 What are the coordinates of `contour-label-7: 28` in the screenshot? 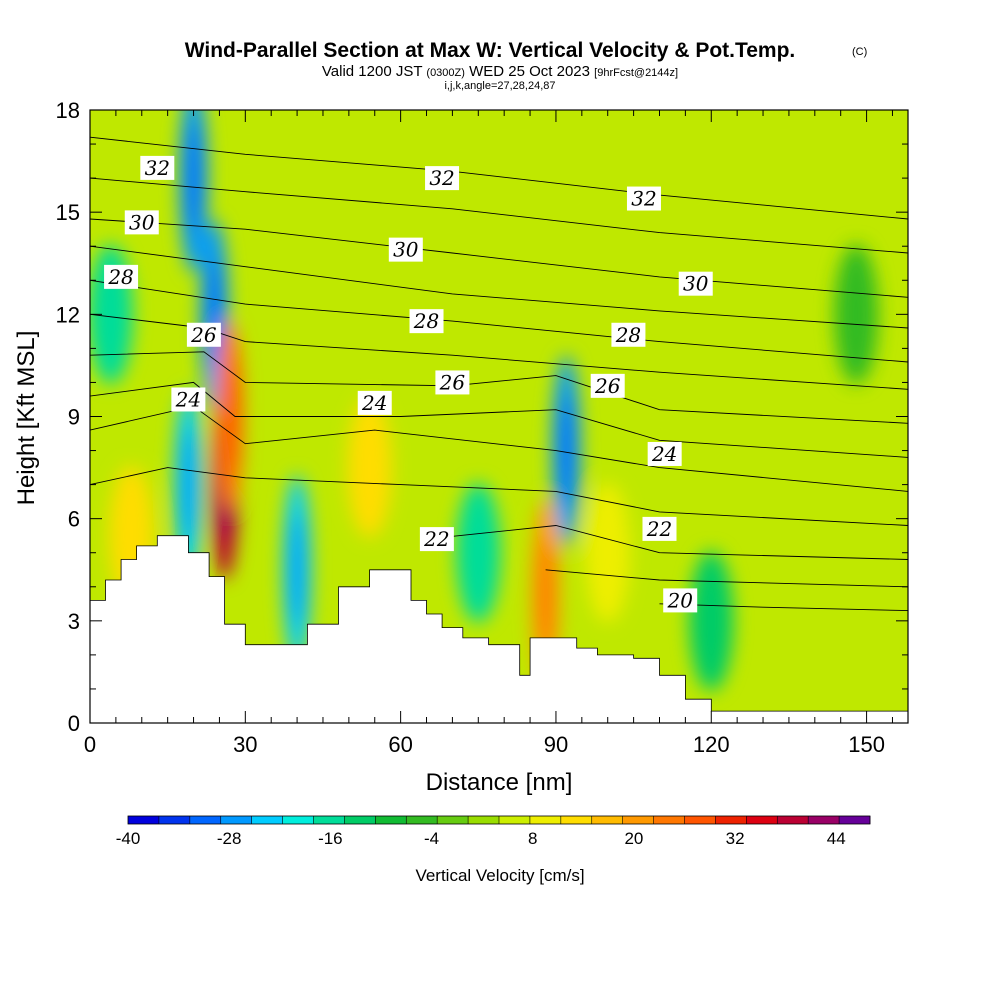 It's located at (426, 321).